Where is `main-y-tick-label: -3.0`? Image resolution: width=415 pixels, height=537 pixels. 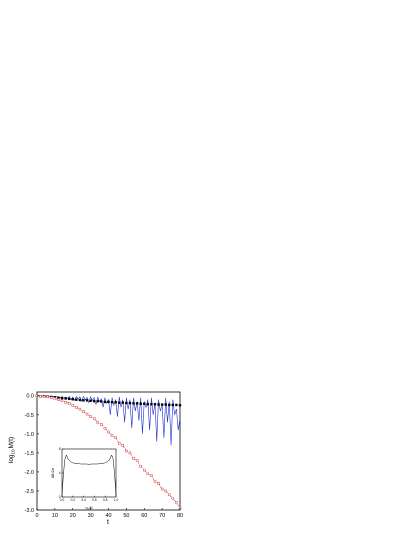
main-y-tick-label: -3.0 is located at coordinates (29, 511).